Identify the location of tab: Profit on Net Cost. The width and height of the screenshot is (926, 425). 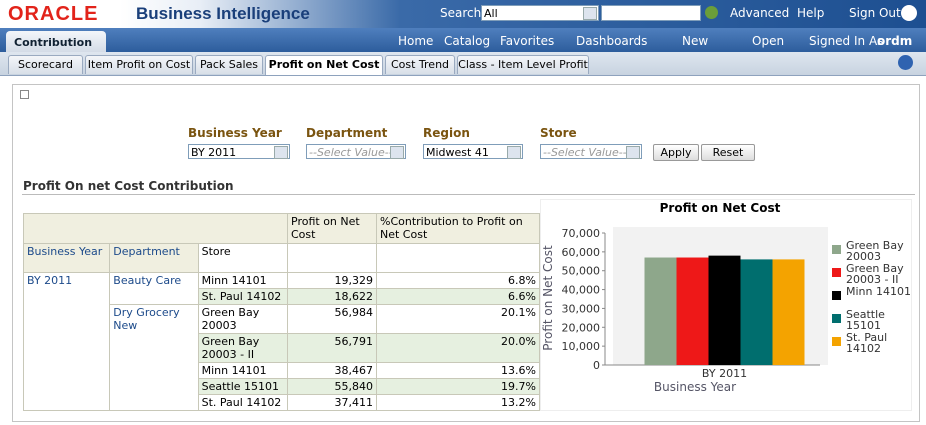
(324, 65).